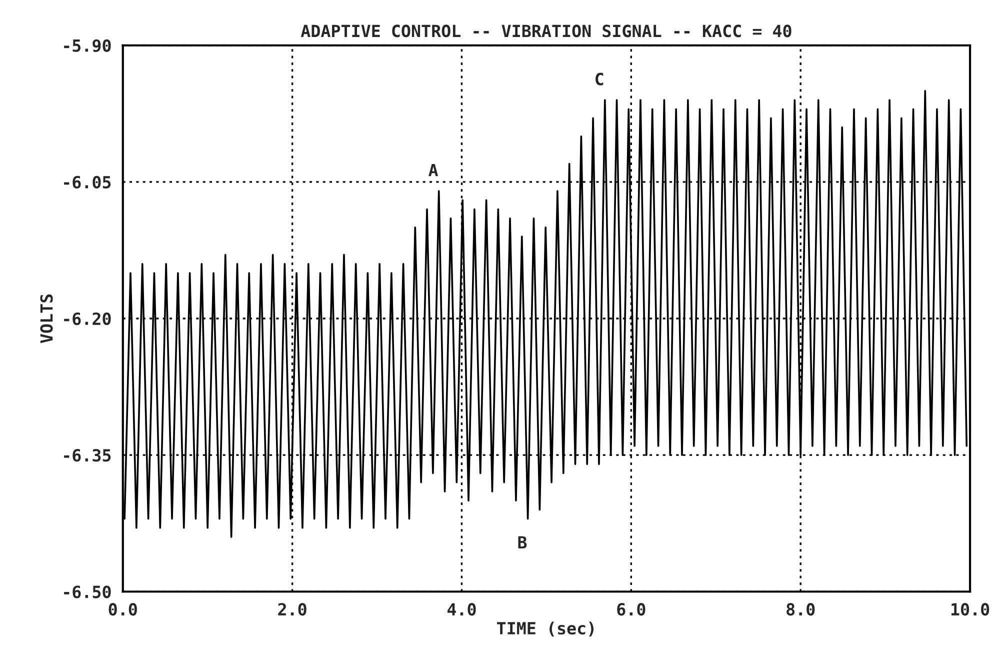 Image resolution: width=999 pixels, height=648 pixels. Describe the element at coordinates (292, 609) in the screenshot. I see `x-tick-label: 2.0` at that location.